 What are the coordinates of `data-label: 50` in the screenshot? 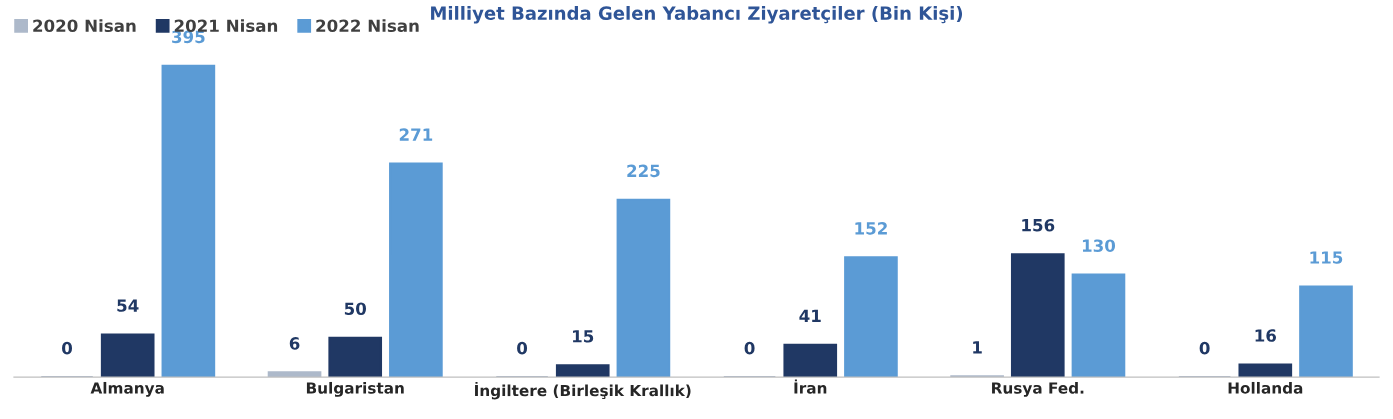 It's located at (355, 309).